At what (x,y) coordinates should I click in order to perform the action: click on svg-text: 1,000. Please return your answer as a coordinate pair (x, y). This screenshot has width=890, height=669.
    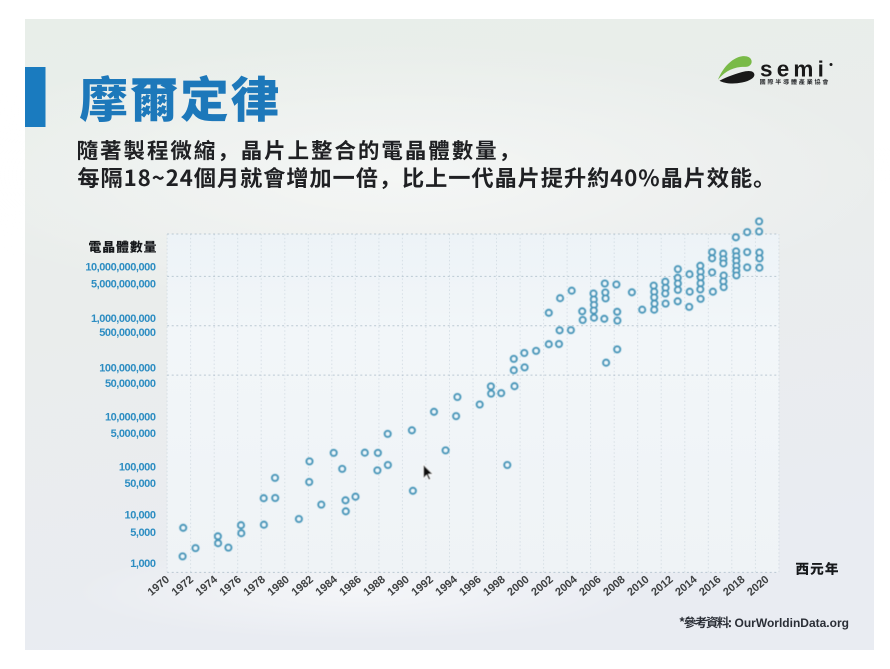
    Looking at the image, I should click on (143, 564).